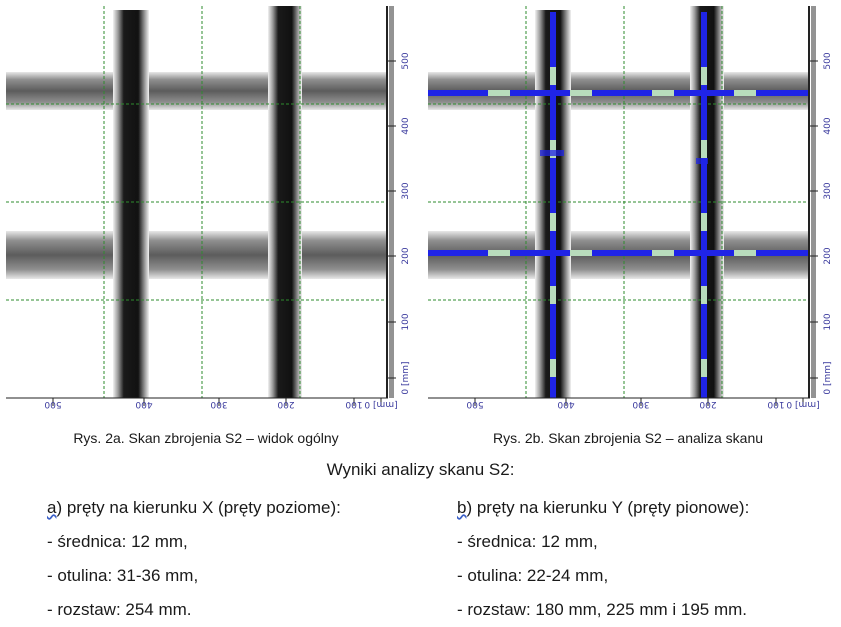 This screenshot has height=627, width=841. What do you see at coordinates (123, 575) in the screenshot?
I see `results-x-cover: - otulina: 31-36 mm,` at bounding box center [123, 575].